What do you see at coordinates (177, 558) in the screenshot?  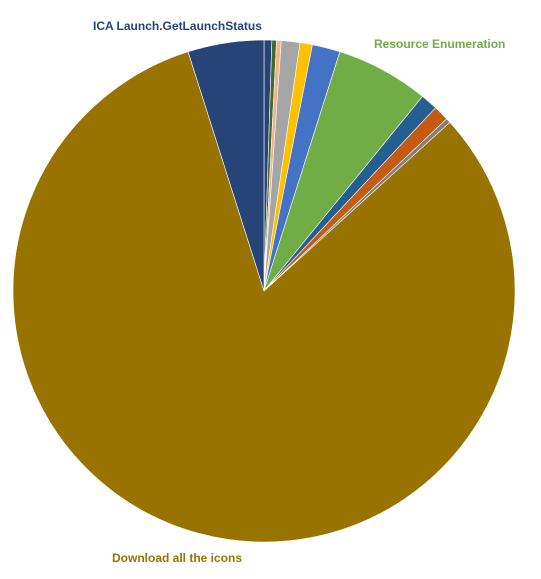 I see `data-label-download-all-the-icons: Download all the icons` at bounding box center [177, 558].